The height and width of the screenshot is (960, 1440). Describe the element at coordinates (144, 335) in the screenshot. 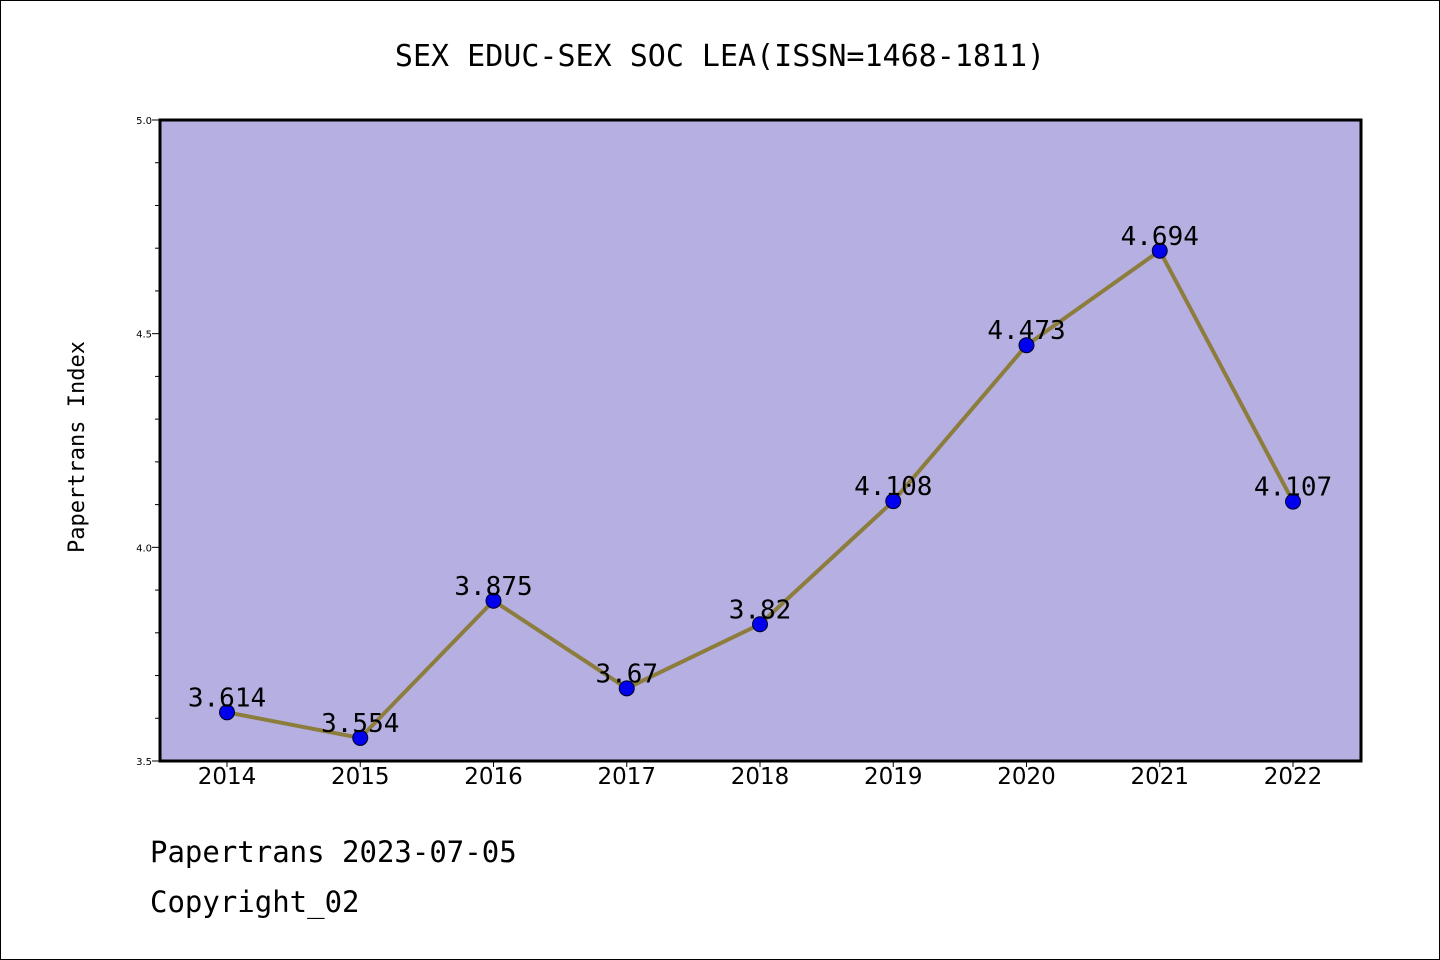

I see `y-tick-label: 4.5` at that location.